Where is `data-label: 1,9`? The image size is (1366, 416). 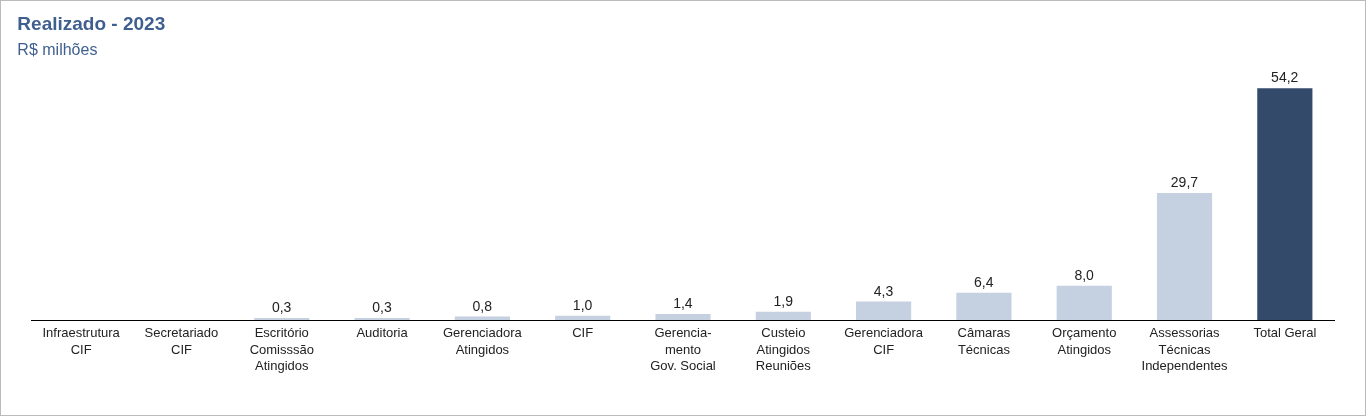 data-label: 1,9 is located at coordinates (783, 300).